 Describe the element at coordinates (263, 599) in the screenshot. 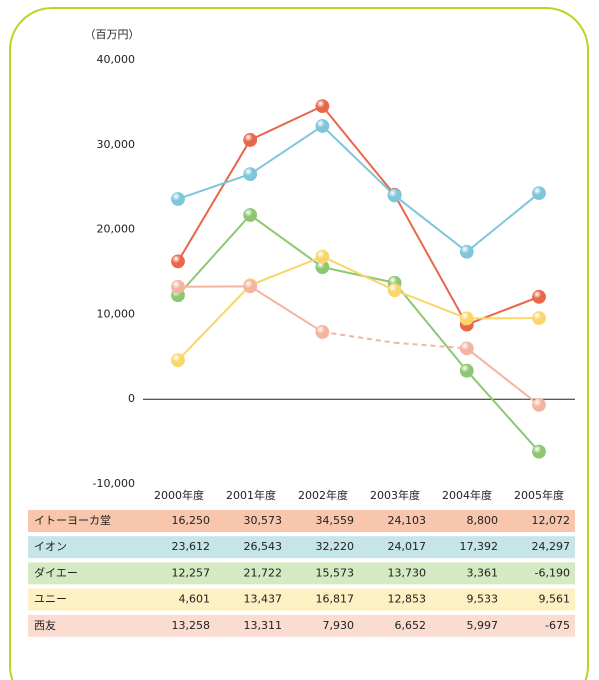

I see `table-value: 13,437` at that location.